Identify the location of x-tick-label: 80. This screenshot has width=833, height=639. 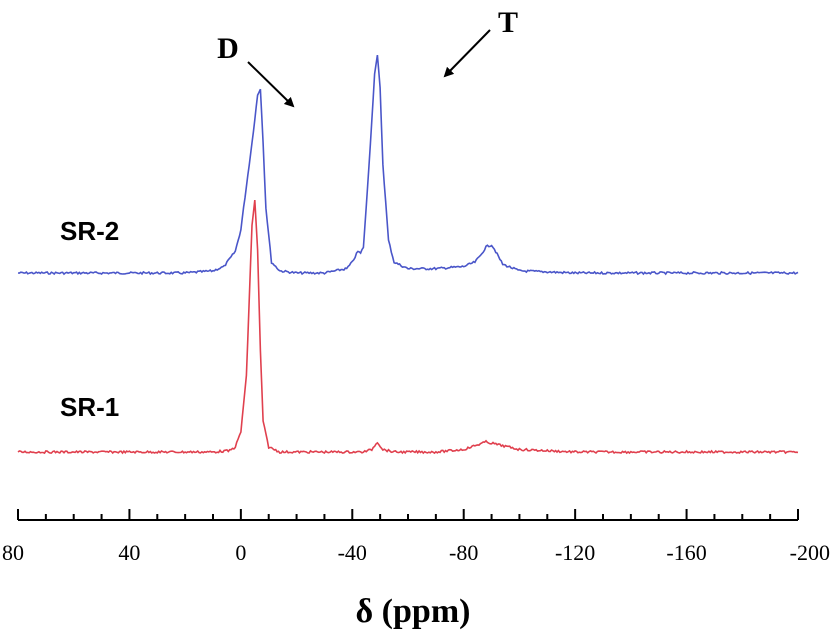
(13, 552).